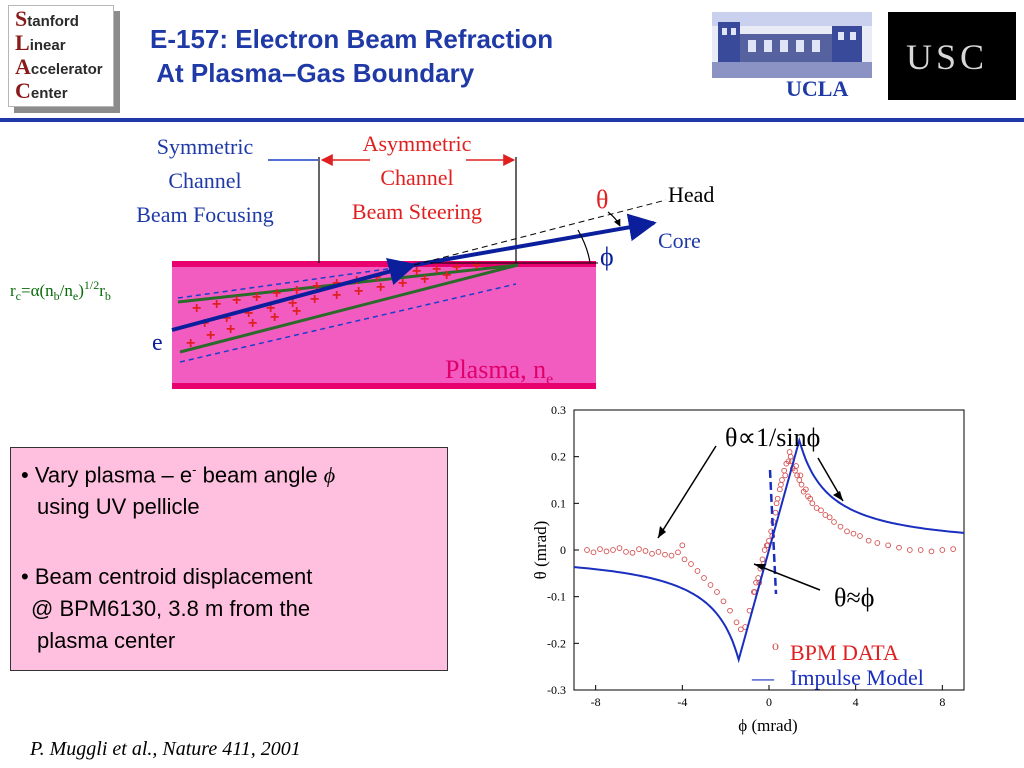  What do you see at coordinates (40, 42) in the screenshot?
I see `slac-logo-line: Linear` at bounding box center [40, 42].